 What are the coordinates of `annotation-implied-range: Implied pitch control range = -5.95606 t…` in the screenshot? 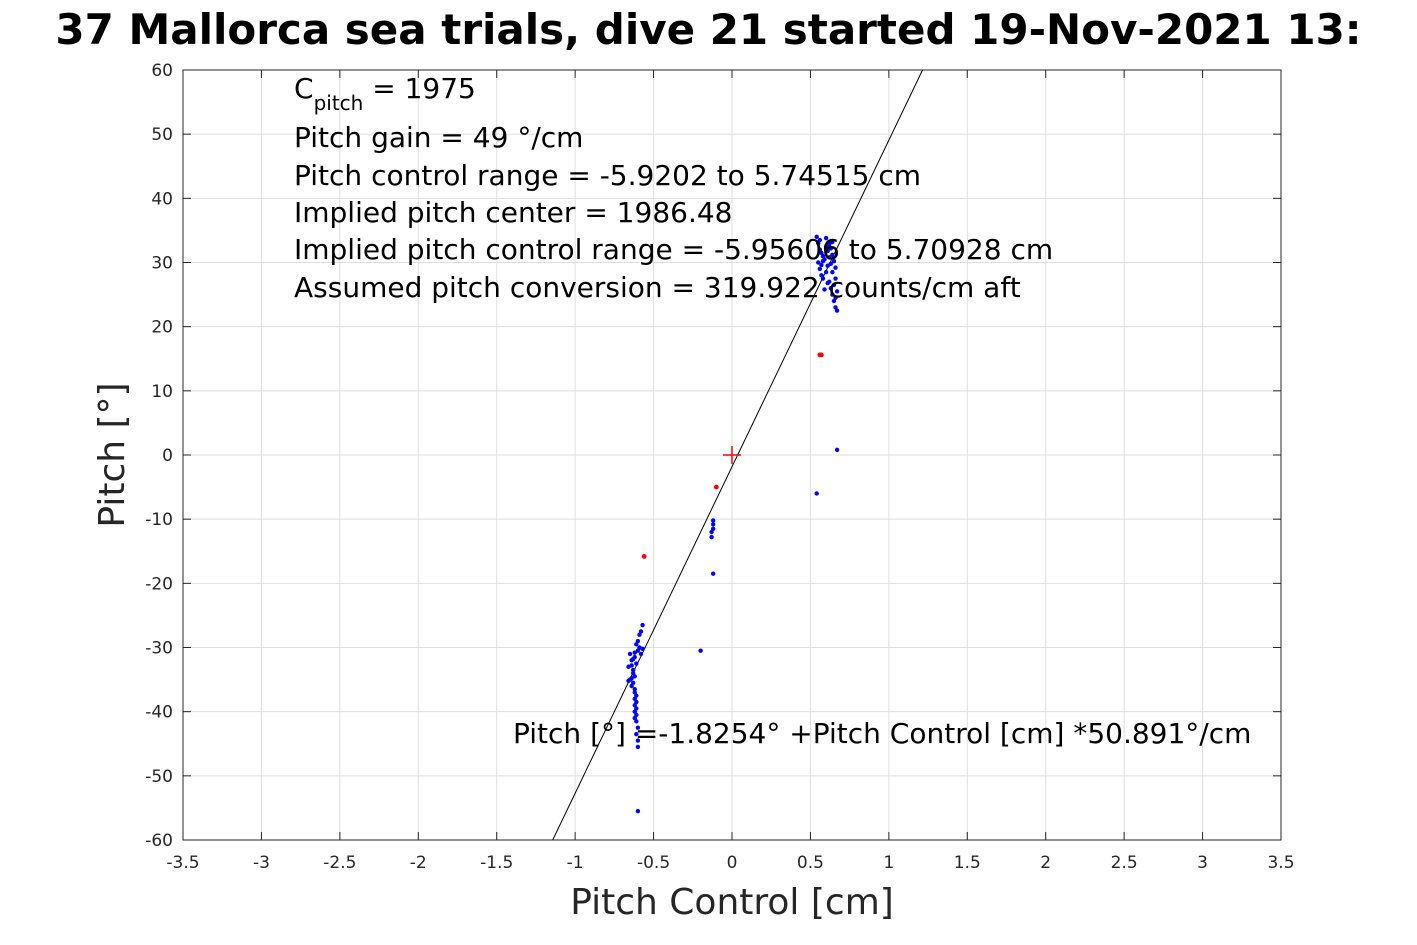 It's located at (673, 249).